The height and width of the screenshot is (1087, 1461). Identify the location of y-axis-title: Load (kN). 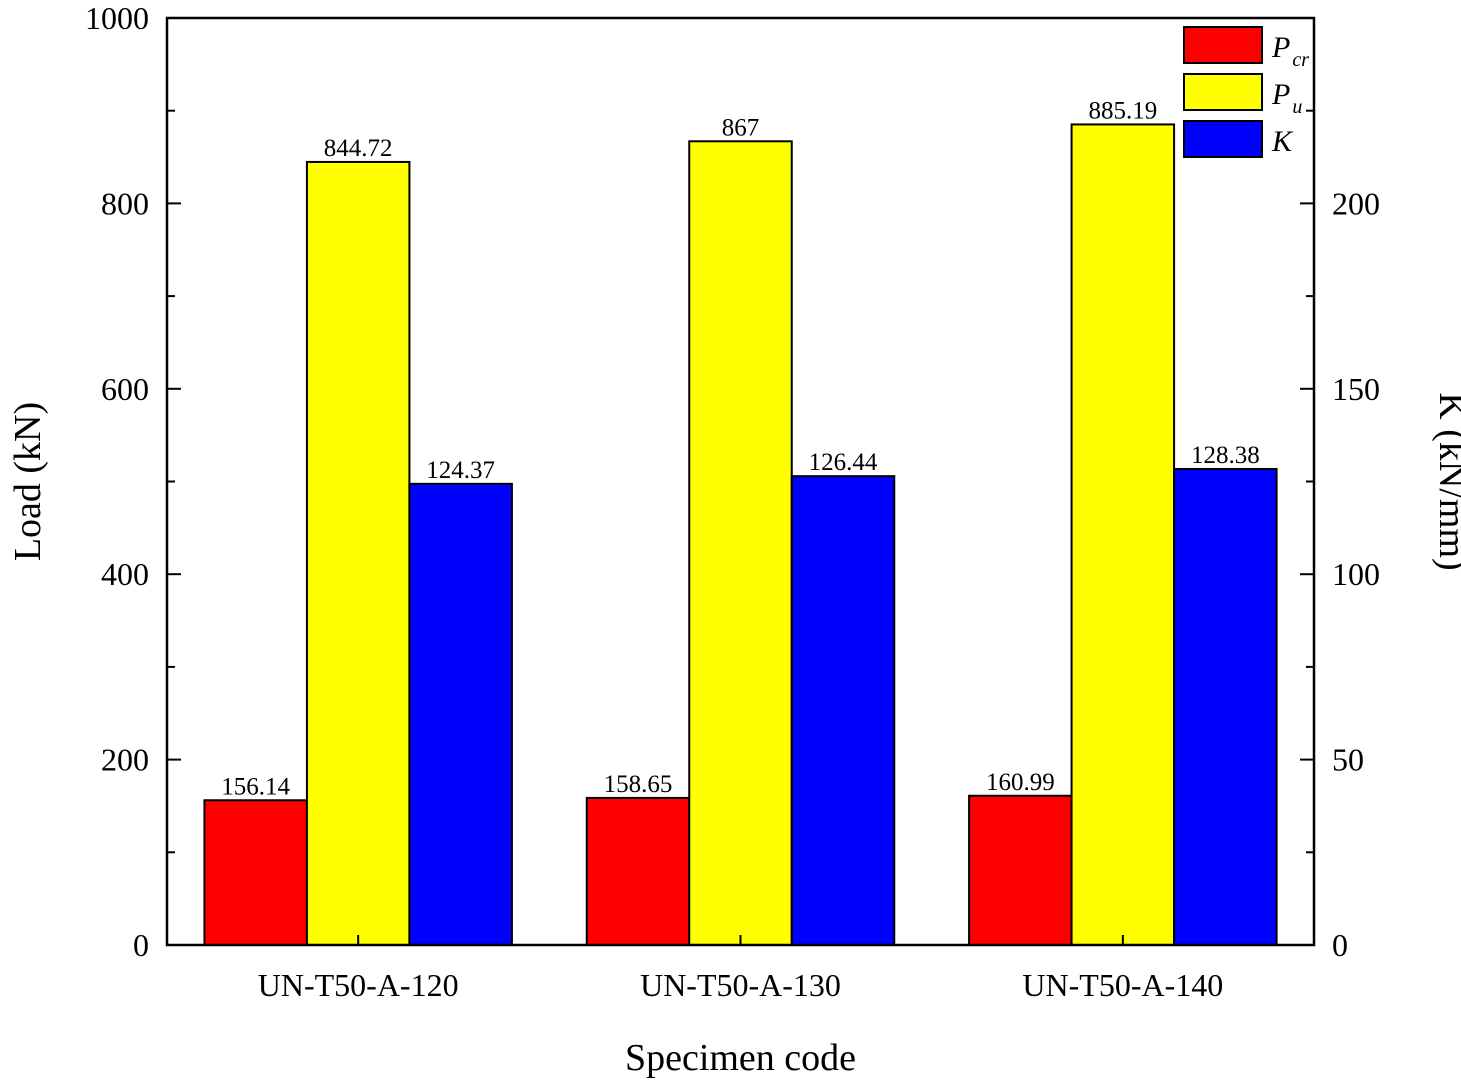
(28, 481).